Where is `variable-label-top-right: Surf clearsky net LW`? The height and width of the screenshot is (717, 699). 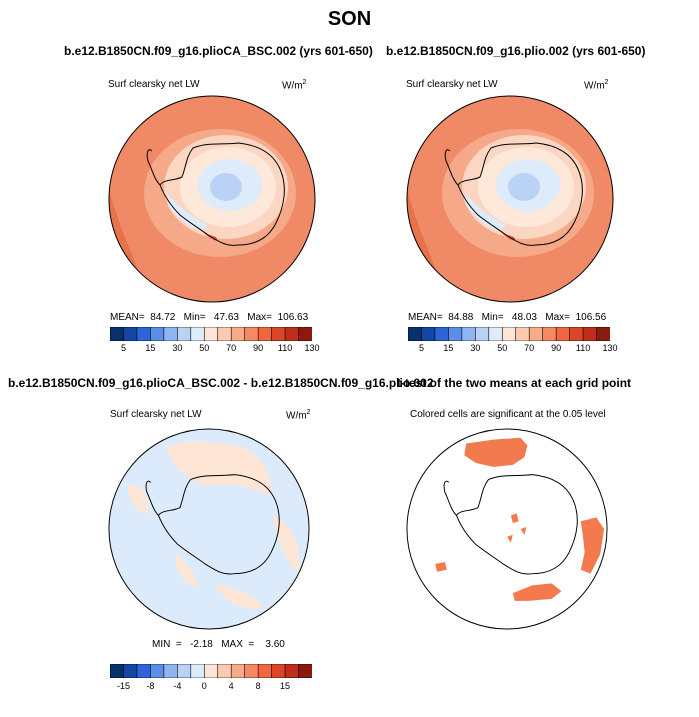 variable-label-top-right: Surf clearsky net LW is located at coordinates (452, 84).